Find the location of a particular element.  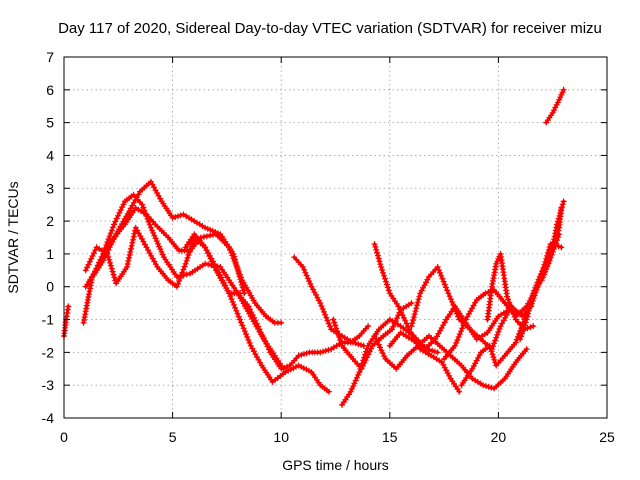

y-tick-label: 1 is located at coordinates (50, 254).